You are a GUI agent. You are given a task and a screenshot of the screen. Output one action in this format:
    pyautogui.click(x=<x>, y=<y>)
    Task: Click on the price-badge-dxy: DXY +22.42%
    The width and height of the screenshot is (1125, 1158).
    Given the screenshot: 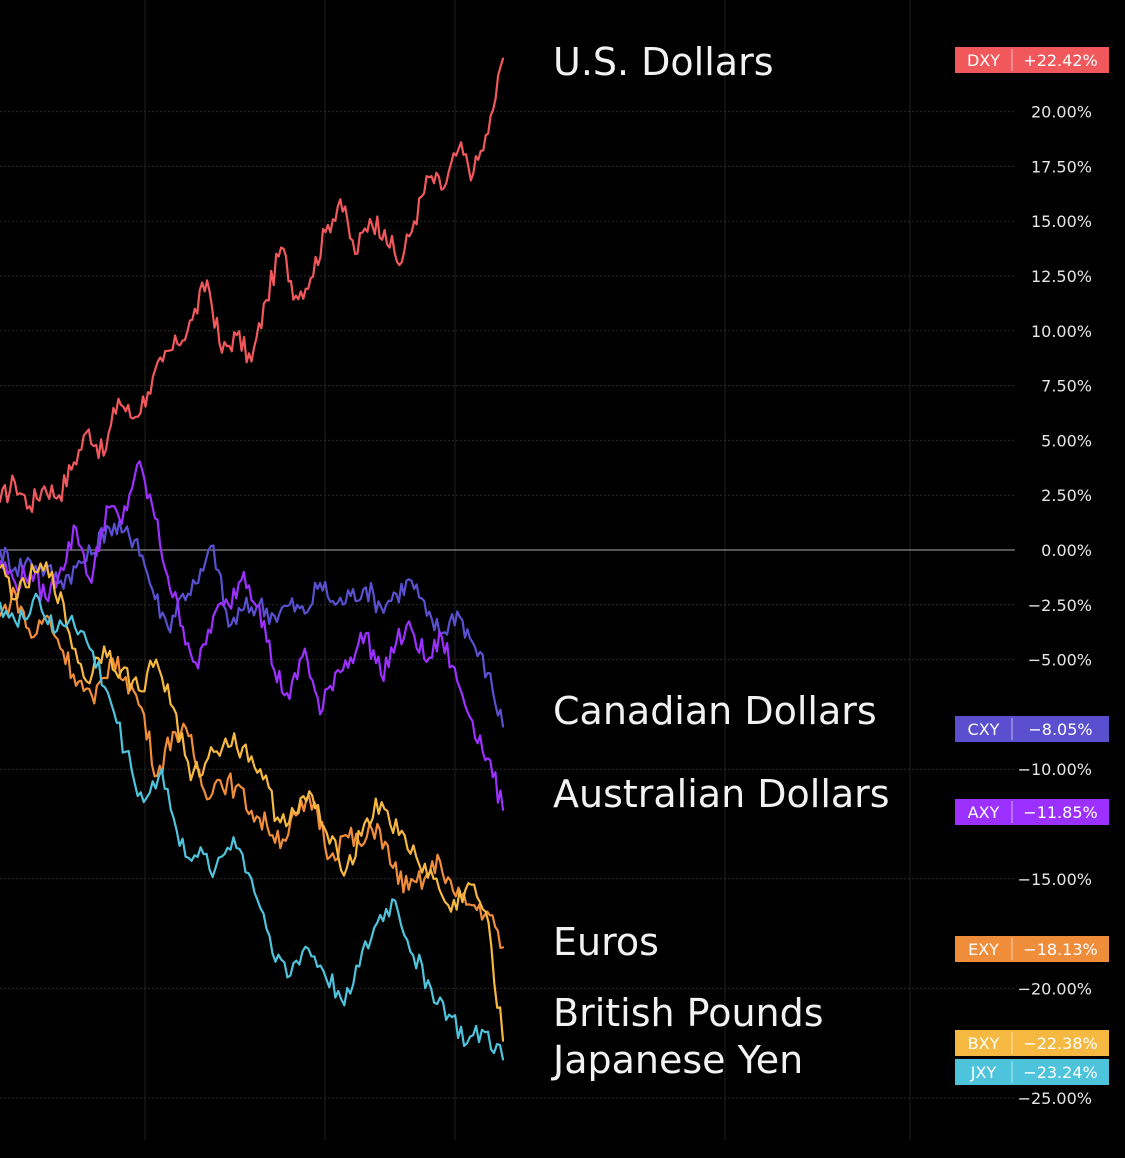 What is the action you would take?
    pyautogui.click(x=1032, y=60)
    